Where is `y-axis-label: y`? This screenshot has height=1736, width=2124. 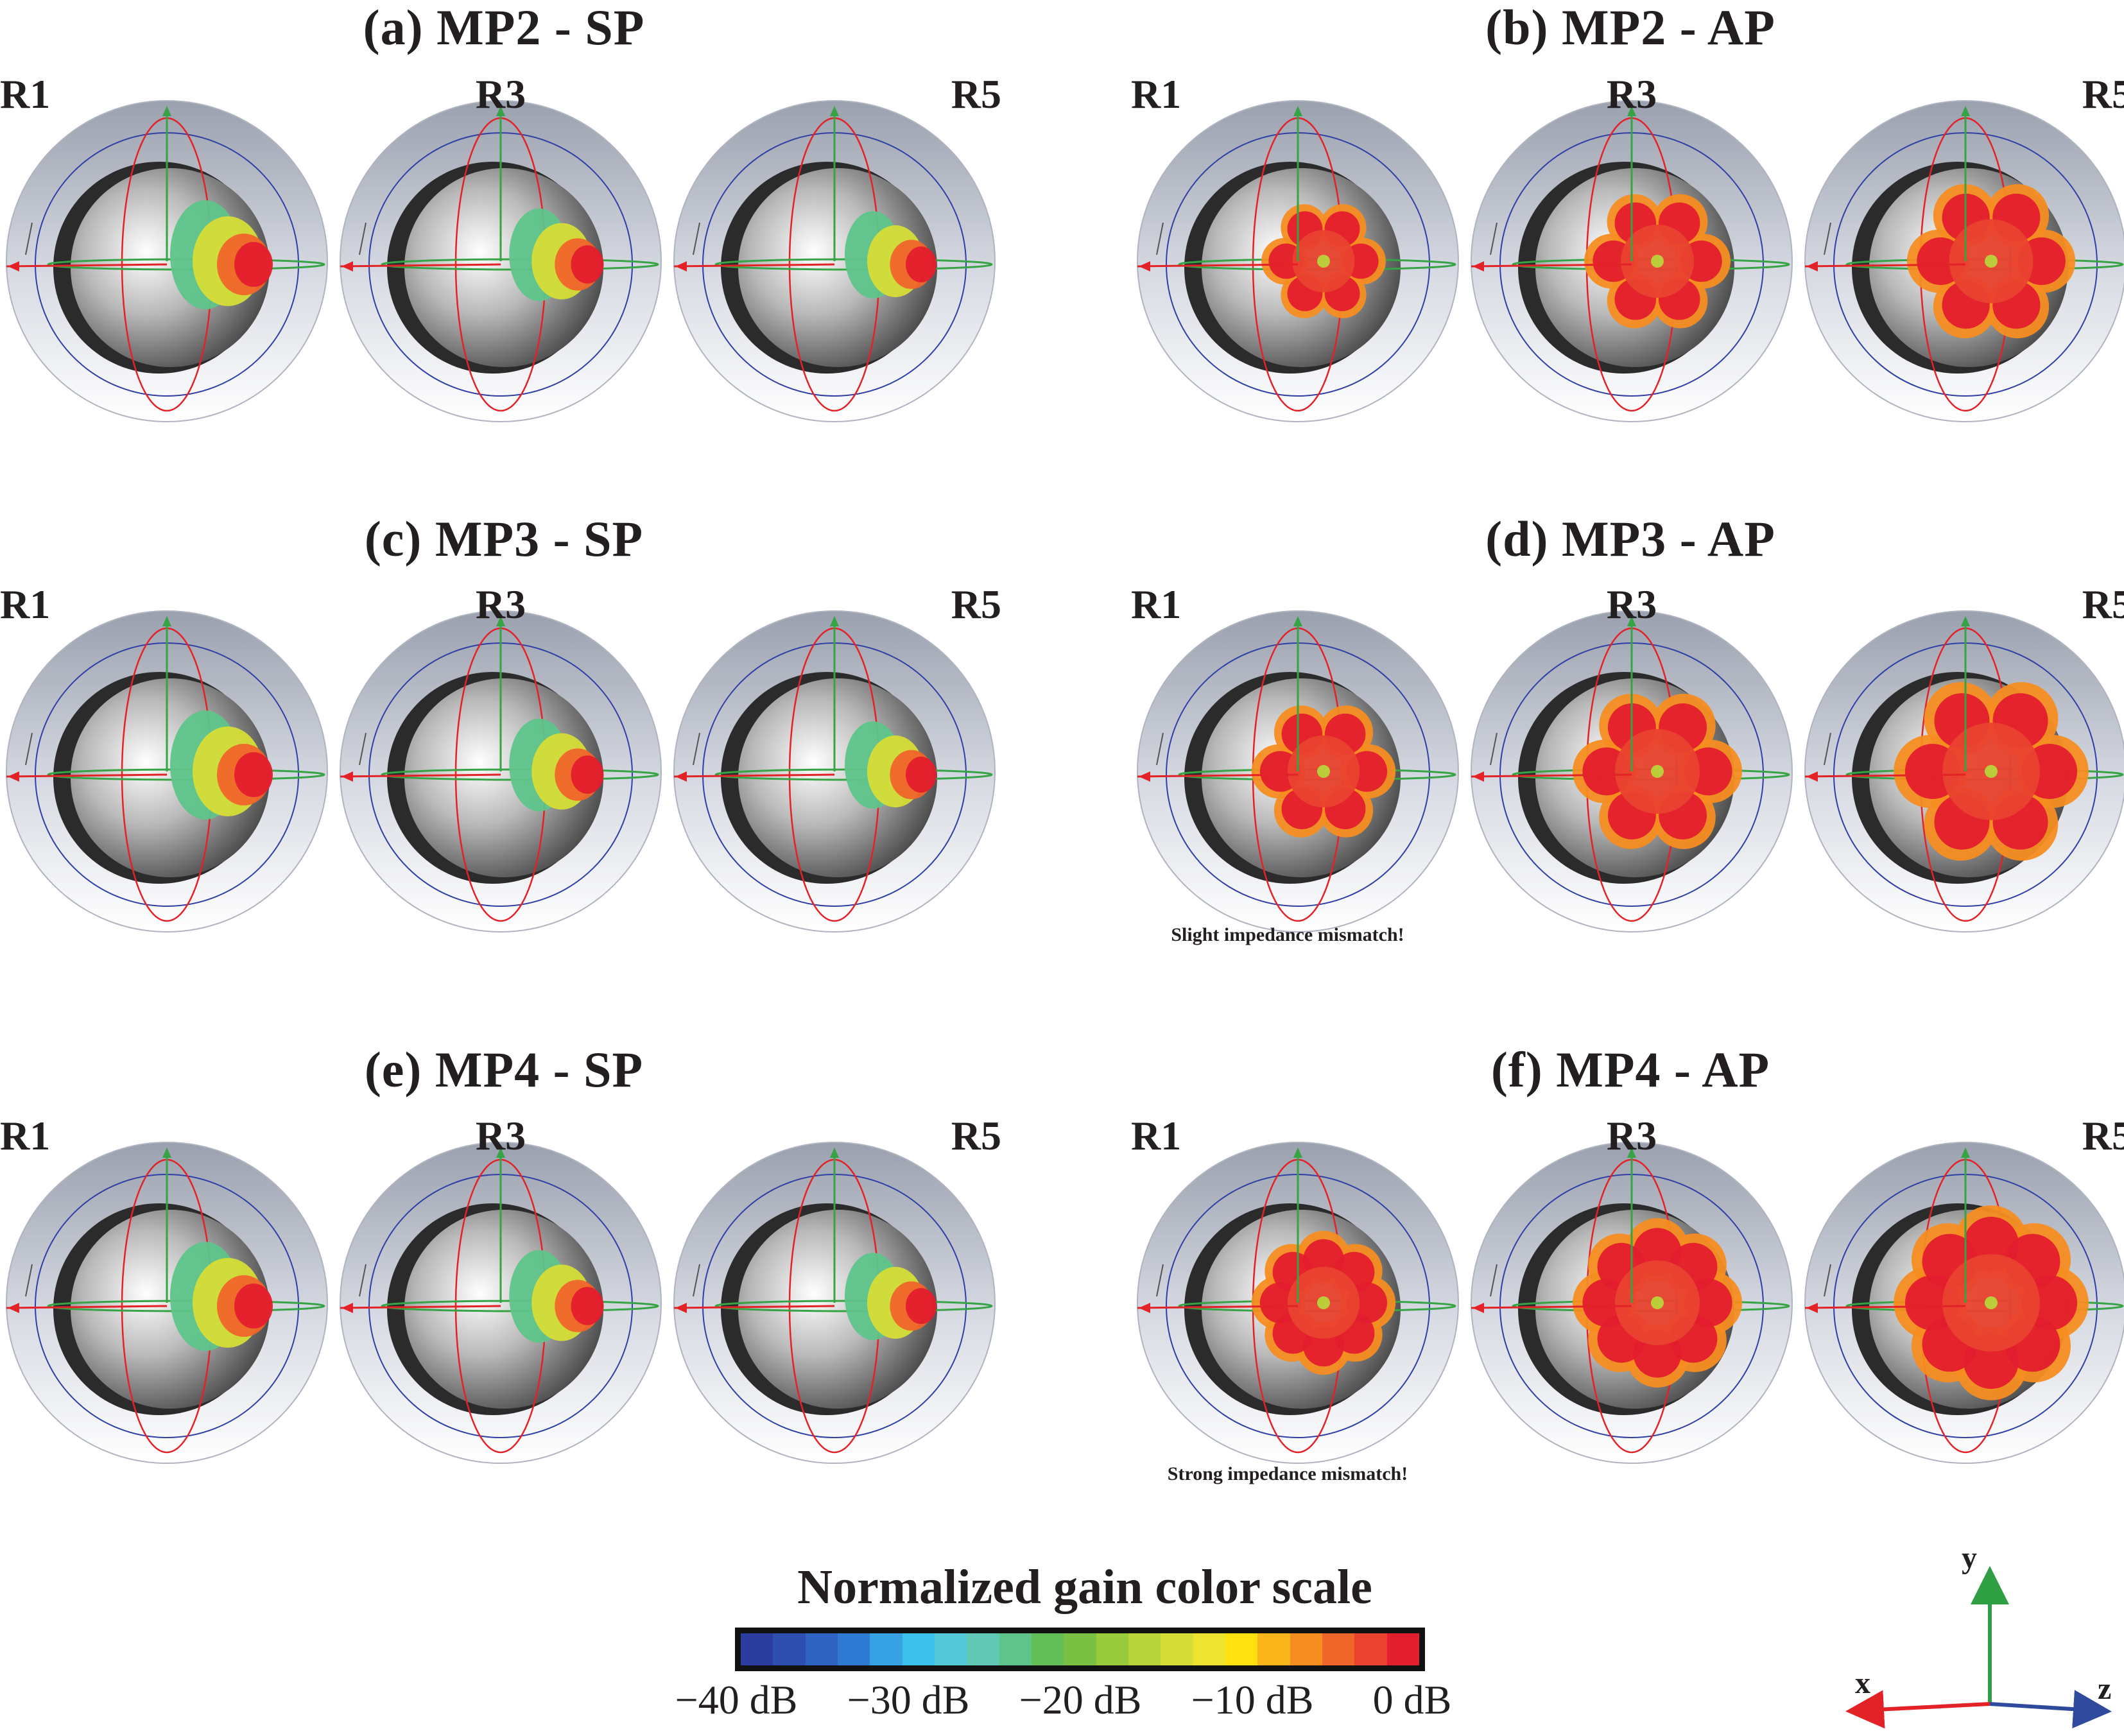 y-axis-label: y is located at coordinates (1969, 1558).